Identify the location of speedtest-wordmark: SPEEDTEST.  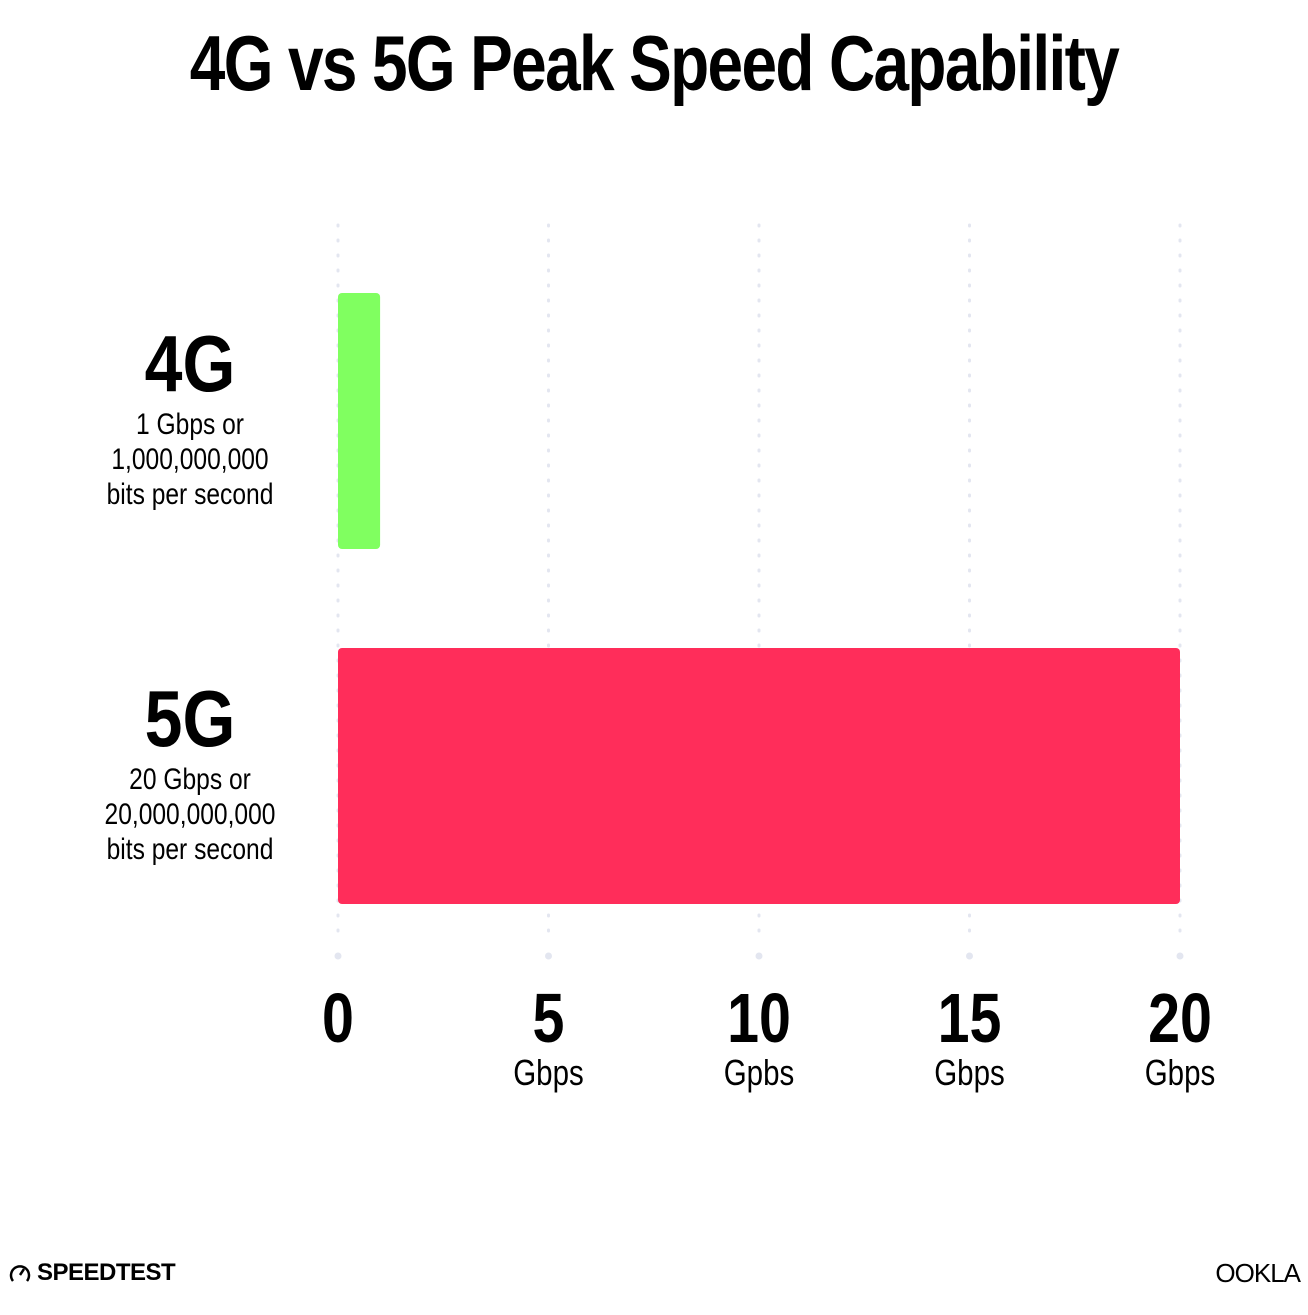
(106, 1272).